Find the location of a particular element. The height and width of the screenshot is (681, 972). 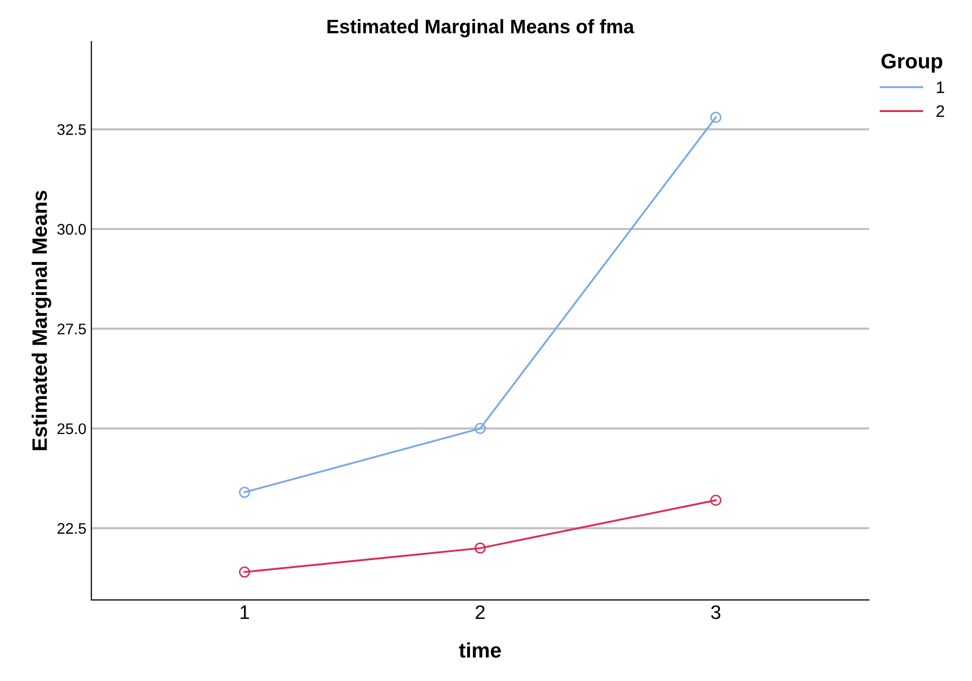

x-axis-title: time is located at coordinates (480, 650).